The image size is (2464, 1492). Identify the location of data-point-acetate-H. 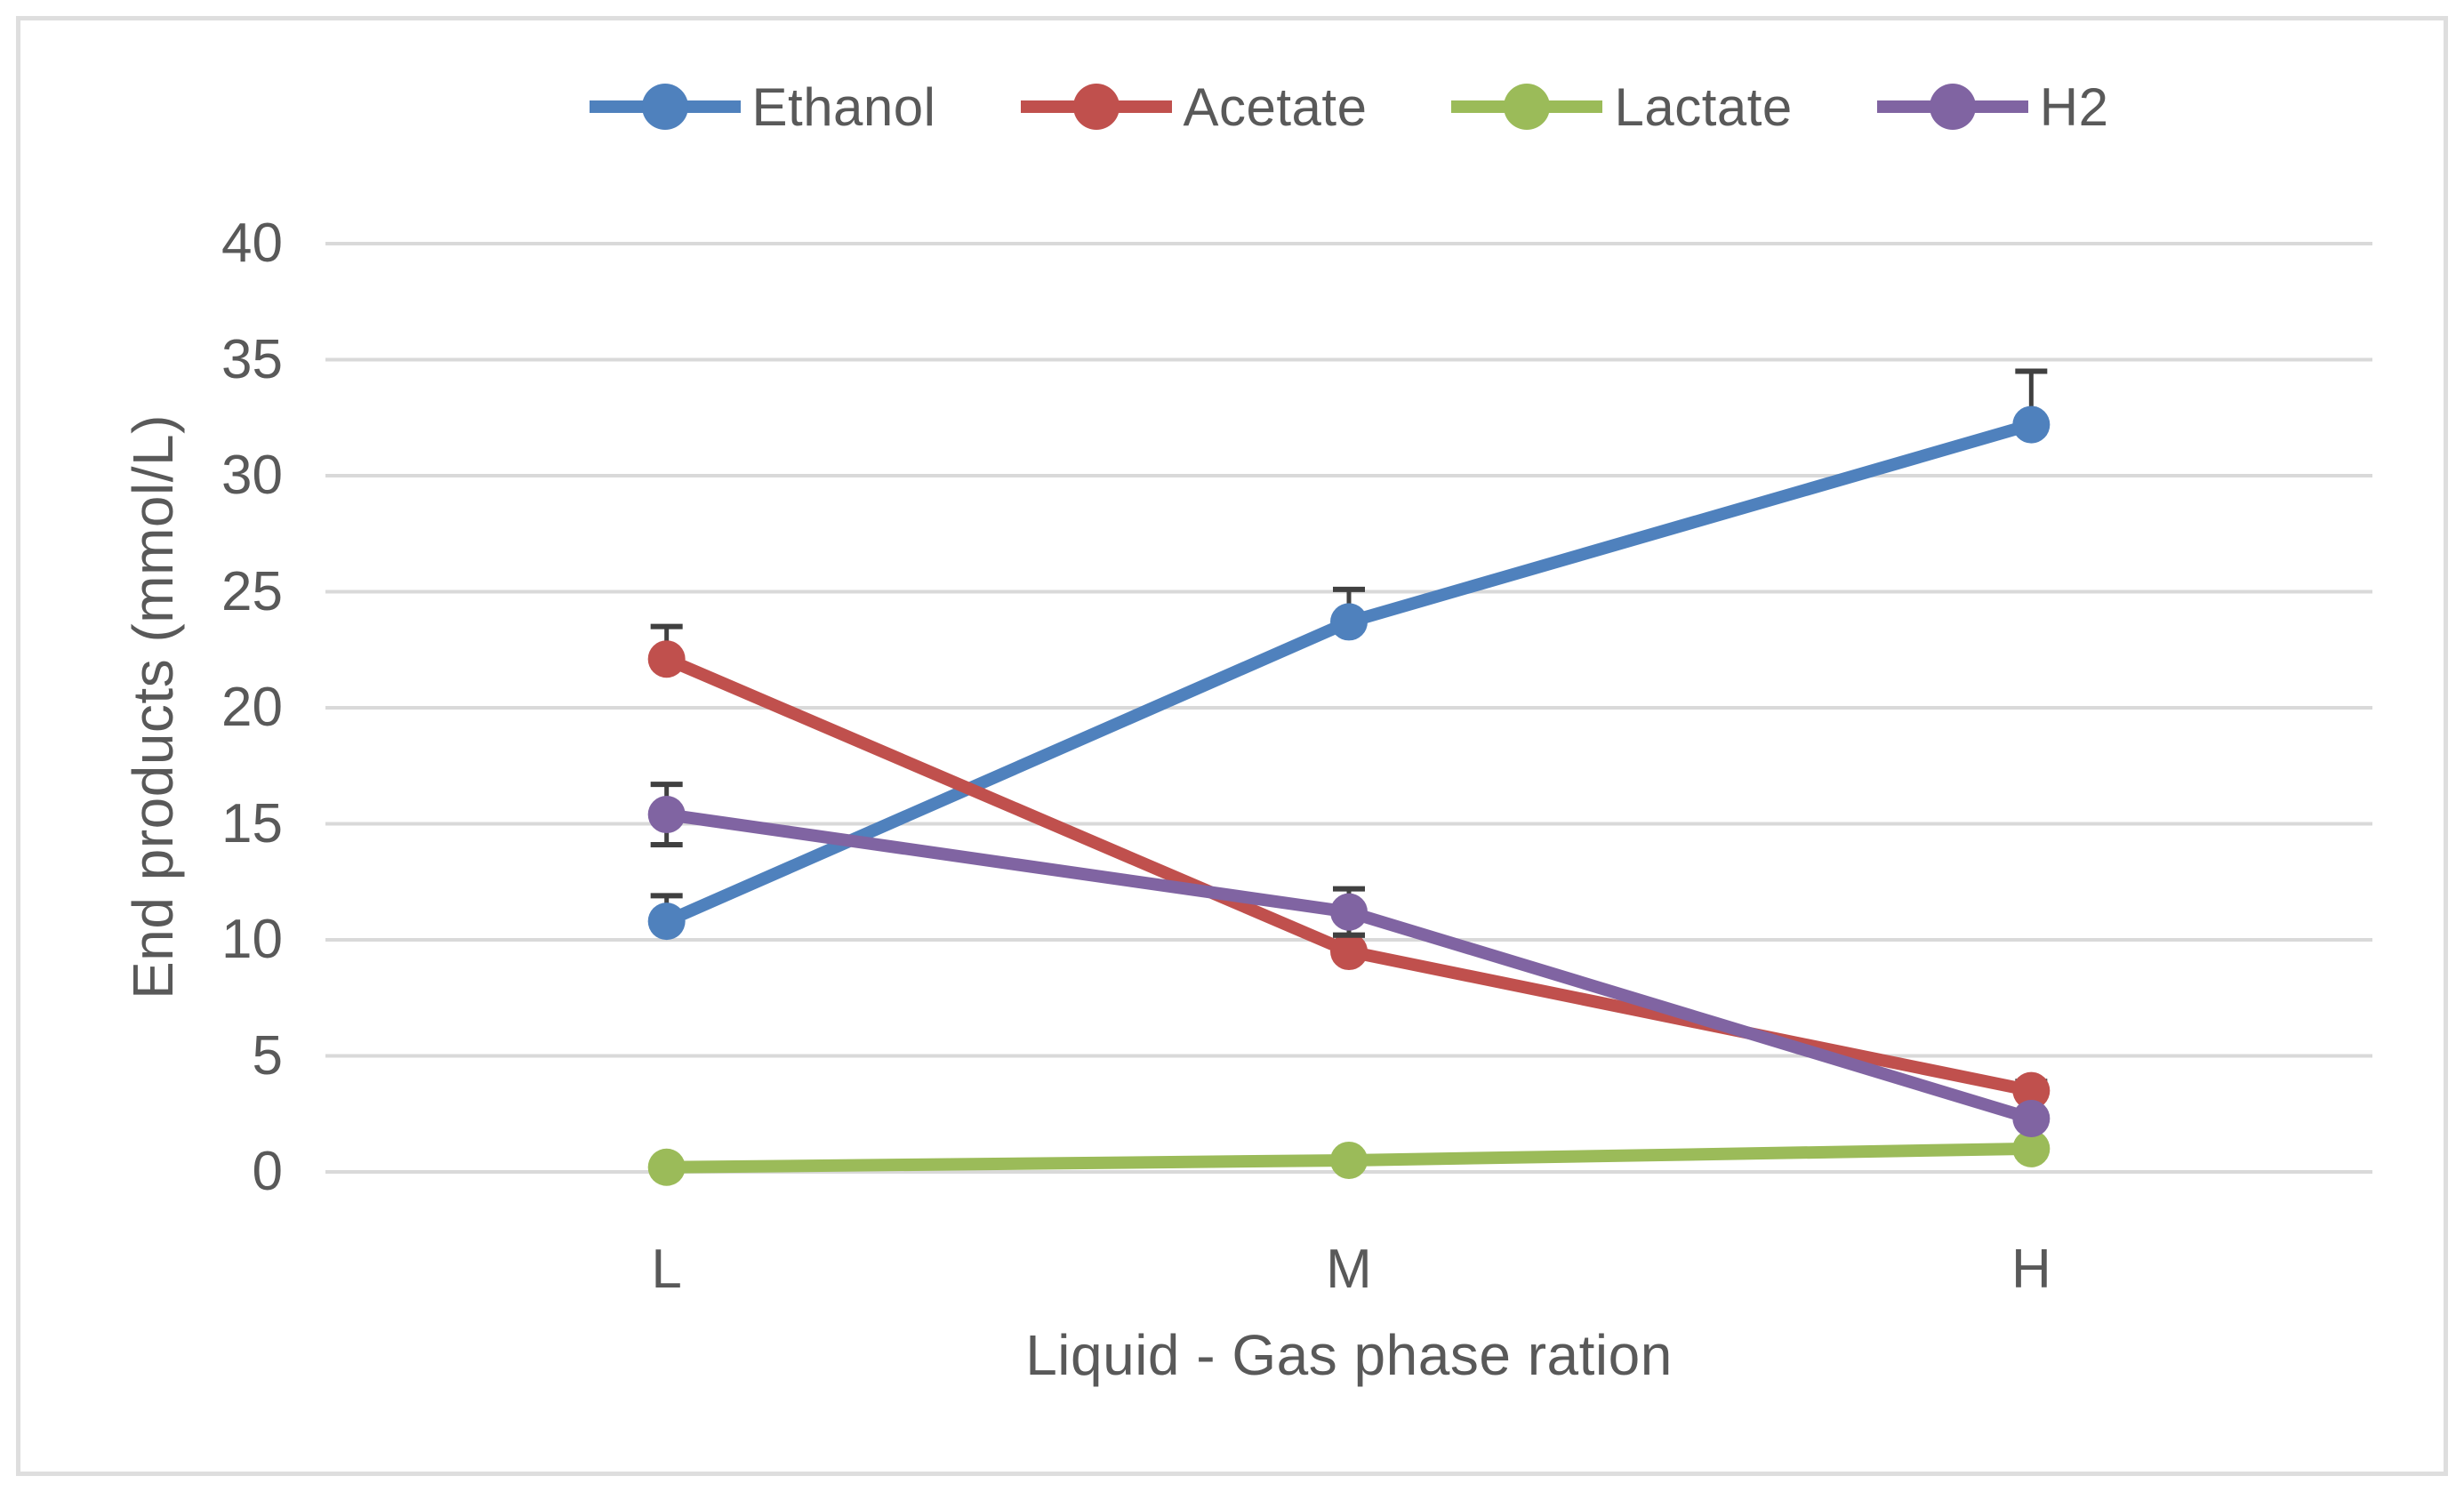
(2032, 1090).